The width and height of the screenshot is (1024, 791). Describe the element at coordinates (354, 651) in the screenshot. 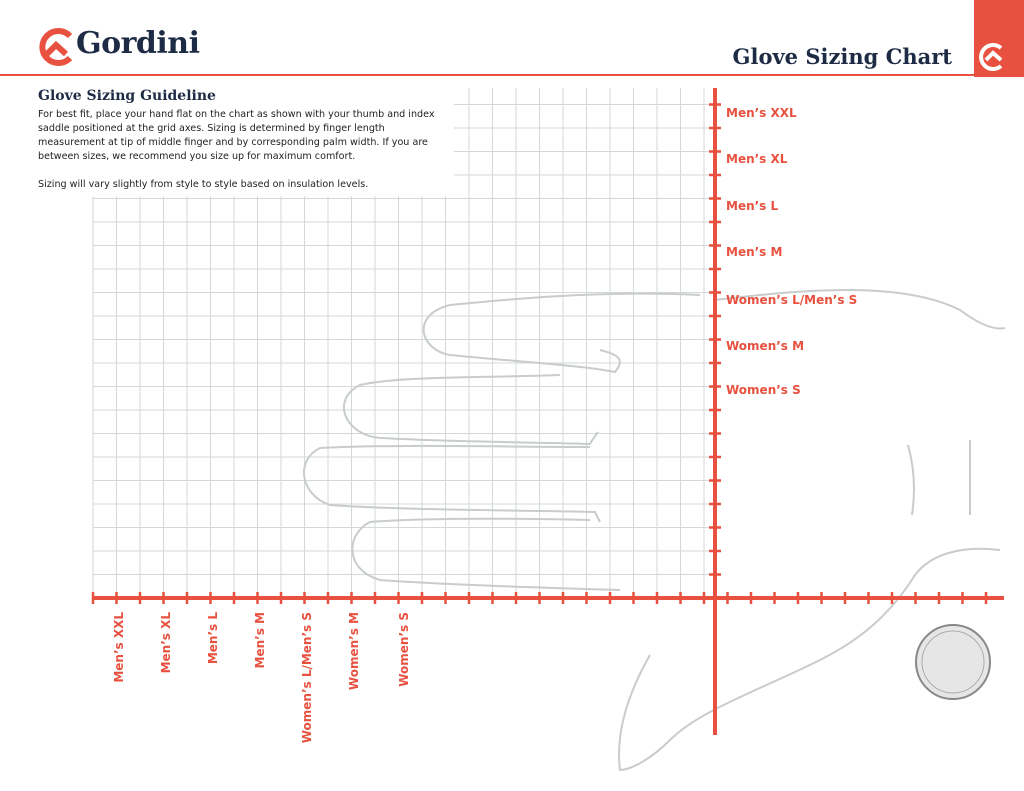

I see `horizontal-size-label: Women’s M` at that location.